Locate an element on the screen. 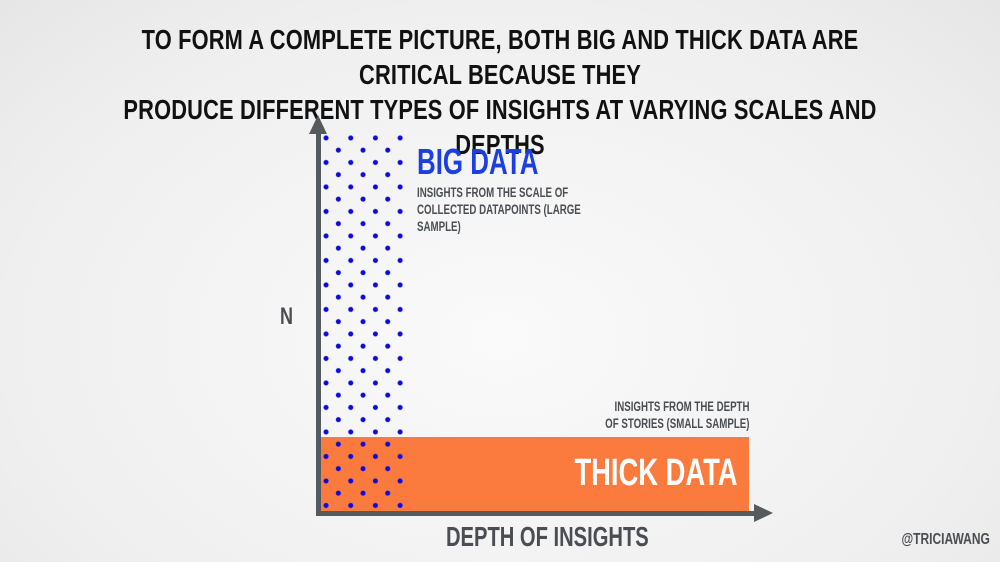 This screenshot has height=562, width=1000. y-axis-line is located at coordinates (318, 324).